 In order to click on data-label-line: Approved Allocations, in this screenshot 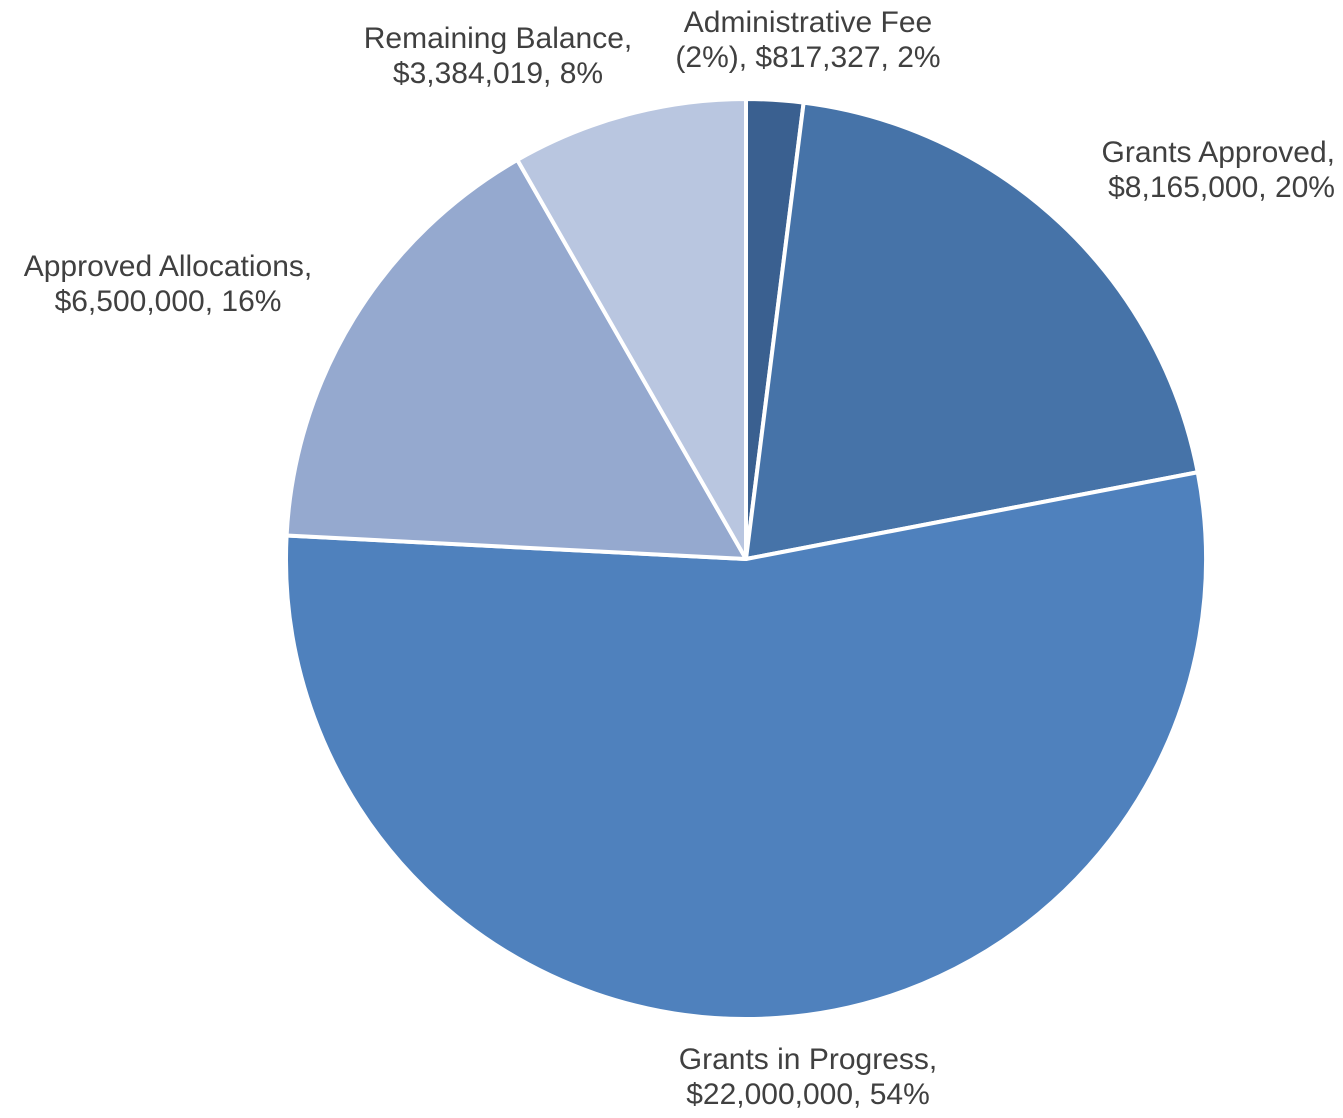, I will do `click(168, 266)`.